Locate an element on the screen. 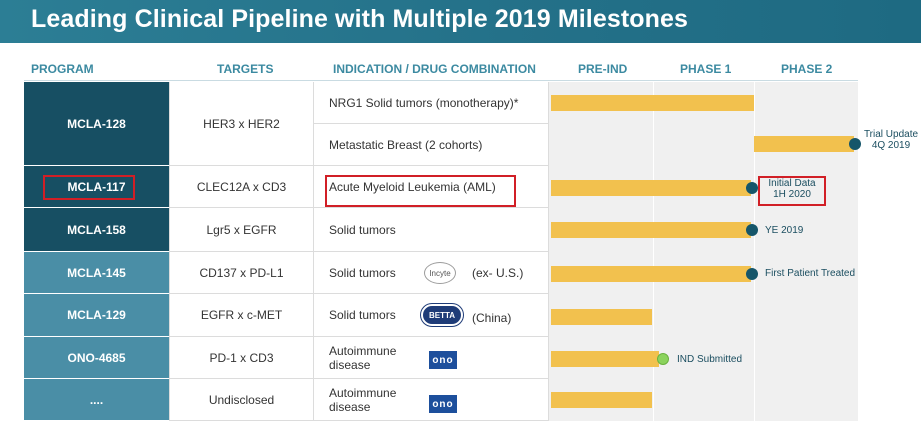  indication-cell: Autoimmune disease is located at coordinates (431, 358).